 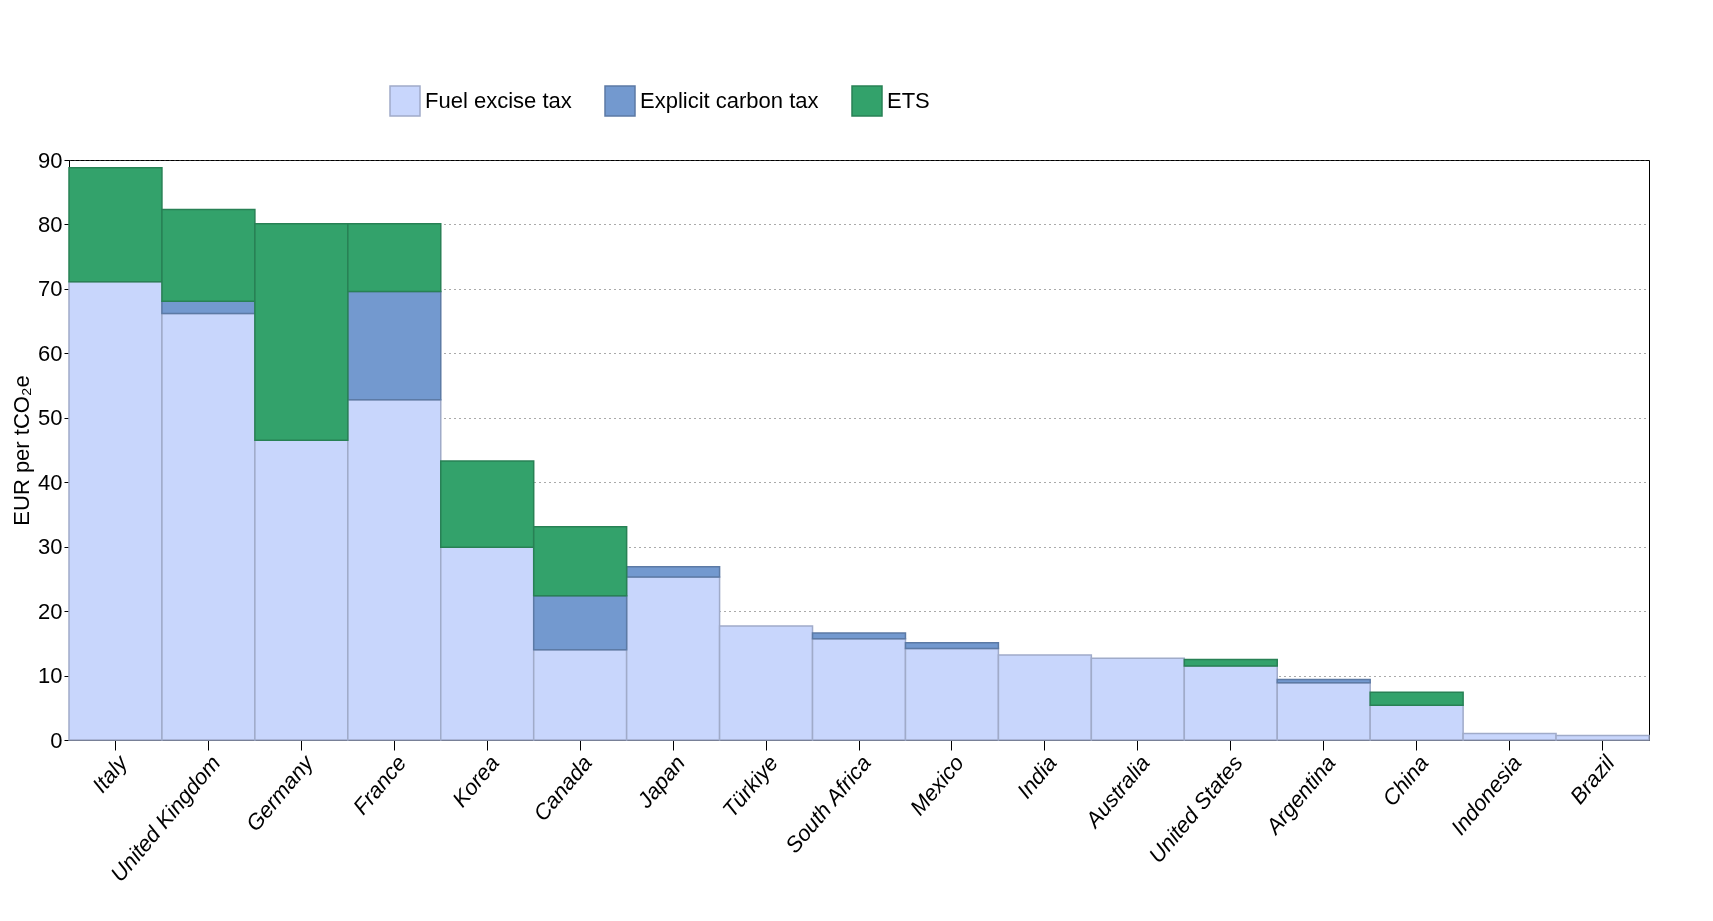 I want to click on y-tick-label: 50, so click(x=50, y=418).